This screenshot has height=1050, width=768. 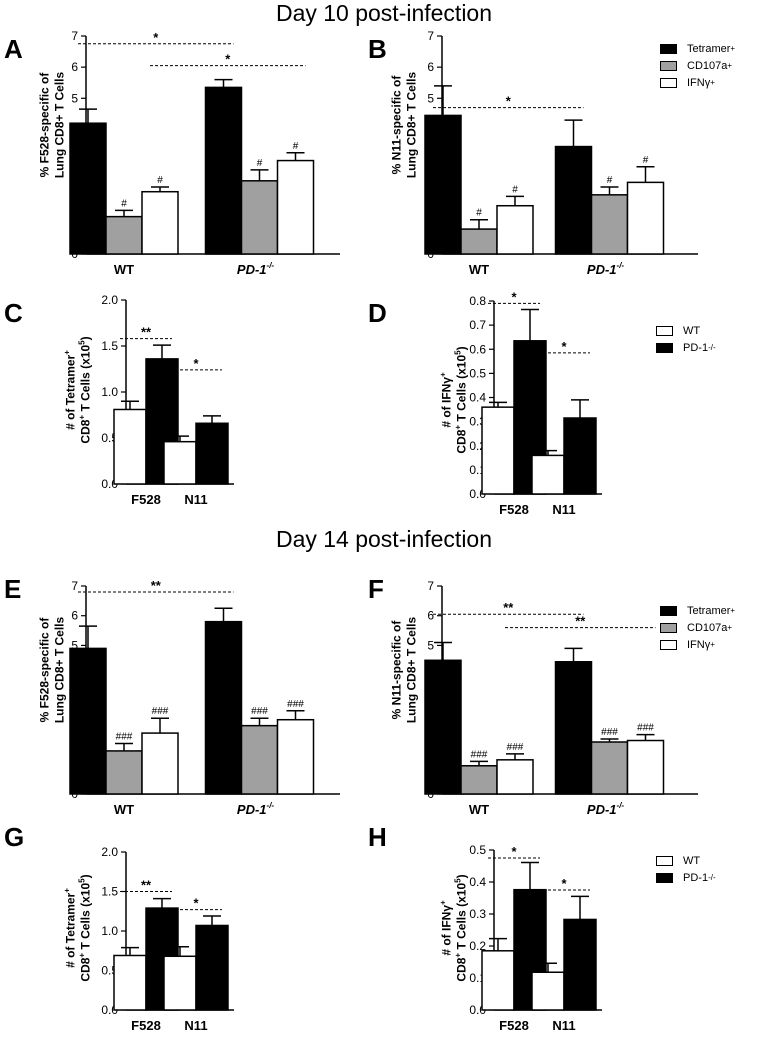 What do you see at coordinates (13, 589) in the screenshot?
I see `panel-letter-e: E` at bounding box center [13, 589].